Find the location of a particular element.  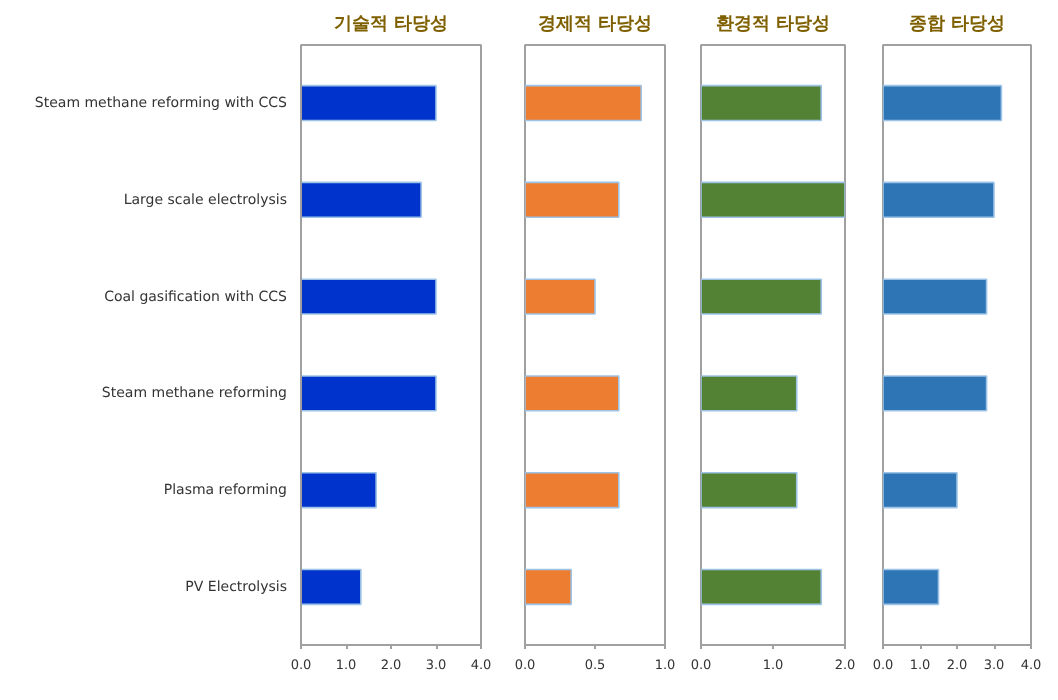

chart-title: 환경적 타당성 is located at coordinates (773, 25).